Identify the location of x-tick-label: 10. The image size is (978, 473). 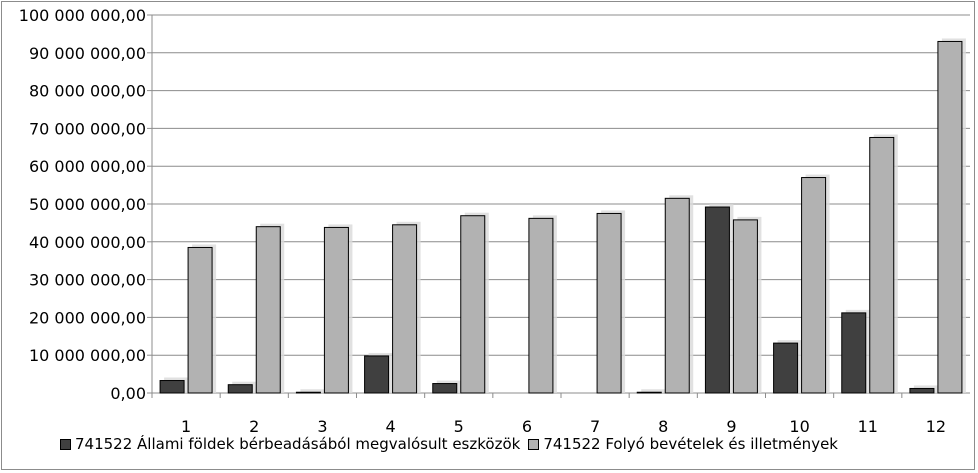
(799, 426).